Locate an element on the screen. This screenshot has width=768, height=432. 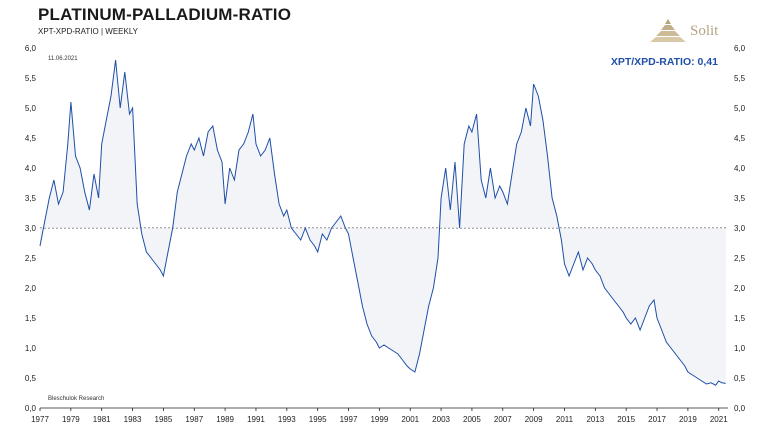
y-tick-label-right: 1,0 is located at coordinates (740, 348).